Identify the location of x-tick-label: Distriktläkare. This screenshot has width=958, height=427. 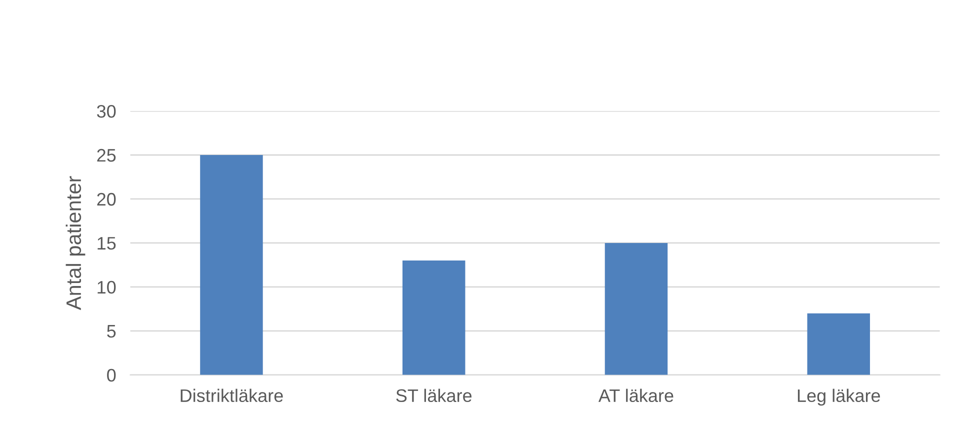
(231, 395).